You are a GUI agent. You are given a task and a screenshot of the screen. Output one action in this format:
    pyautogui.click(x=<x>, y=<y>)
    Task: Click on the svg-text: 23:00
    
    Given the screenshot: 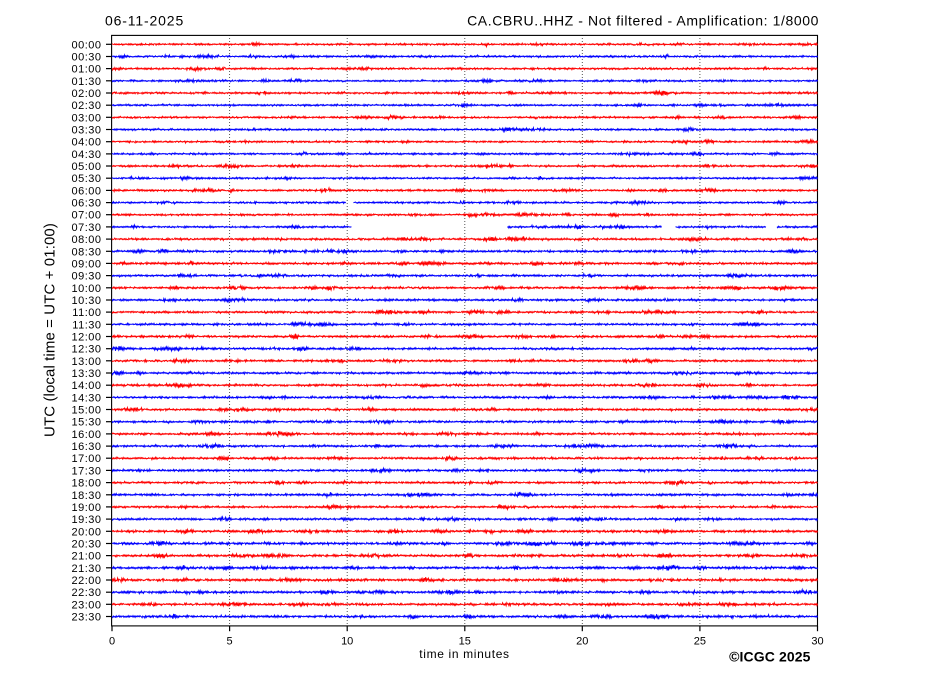 What is the action you would take?
    pyautogui.click(x=86, y=605)
    